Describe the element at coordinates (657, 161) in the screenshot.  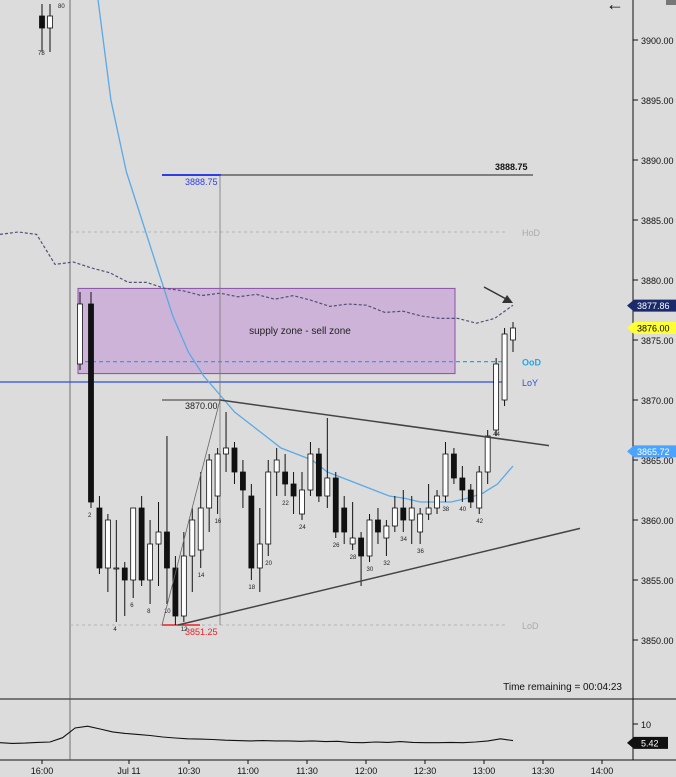
I see `price-tick-label: 3890.00` at that location.